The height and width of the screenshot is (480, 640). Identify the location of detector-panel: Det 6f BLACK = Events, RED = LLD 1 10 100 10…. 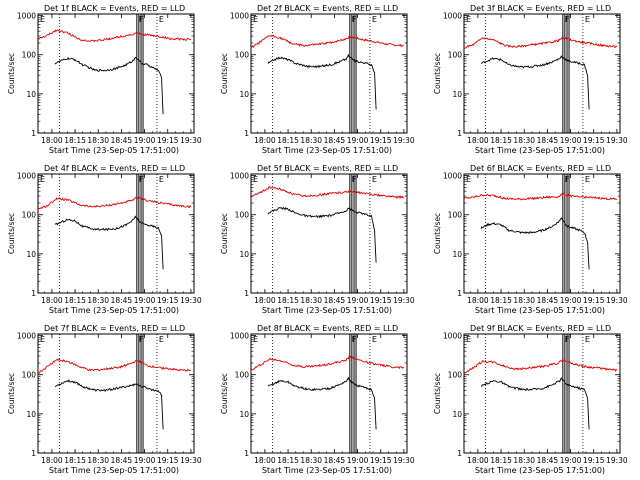
(530, 239).